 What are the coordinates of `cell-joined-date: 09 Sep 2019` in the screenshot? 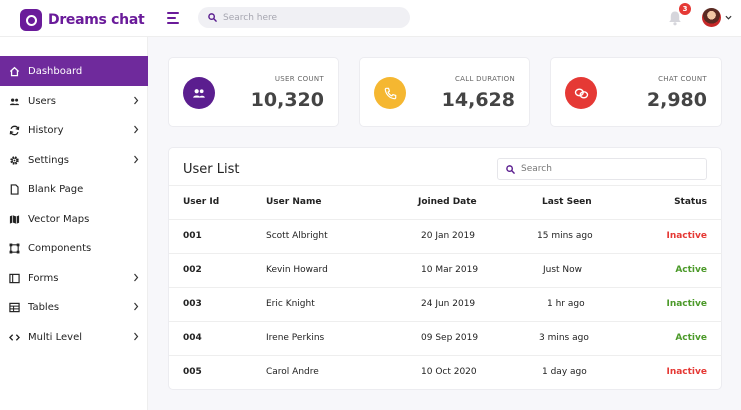 It's located at (450, 338).